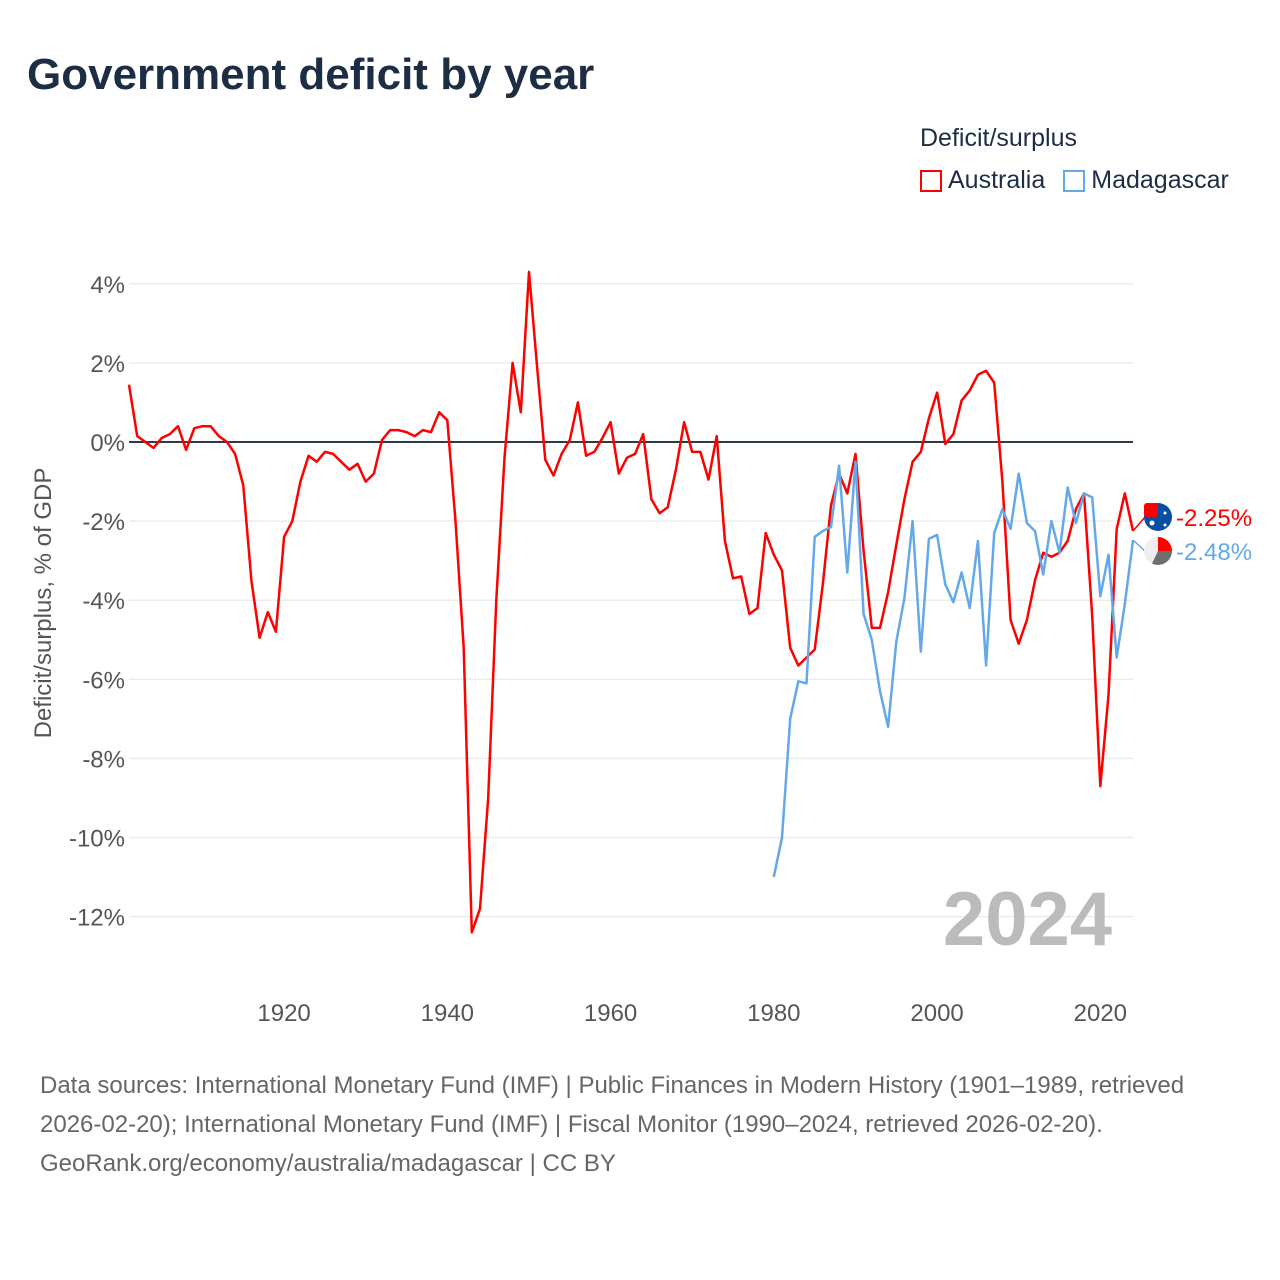 This screenshot has height=1280, width=1280. Describe the element at coordinates (283, 1013) in the screenshot. I see `x-tick-label: 1920` at that location.